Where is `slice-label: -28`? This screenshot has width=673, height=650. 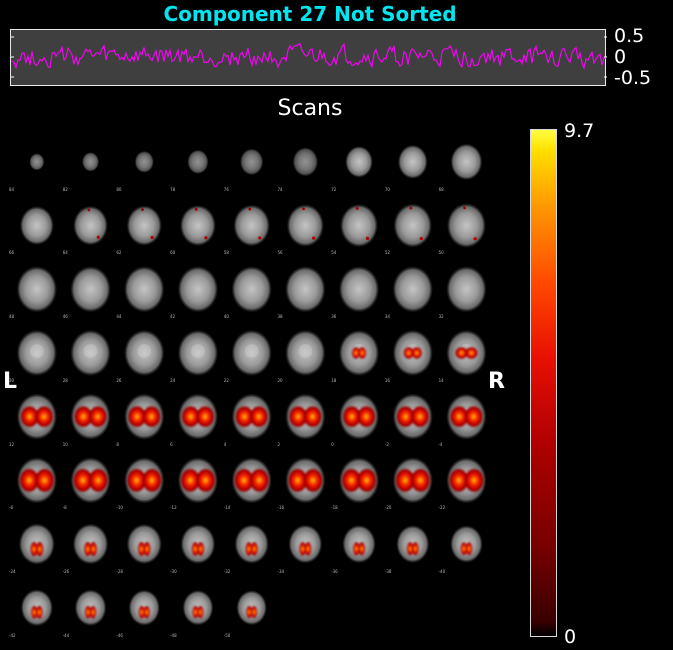 slice-label: -28 is located at coordinates (119, 571).